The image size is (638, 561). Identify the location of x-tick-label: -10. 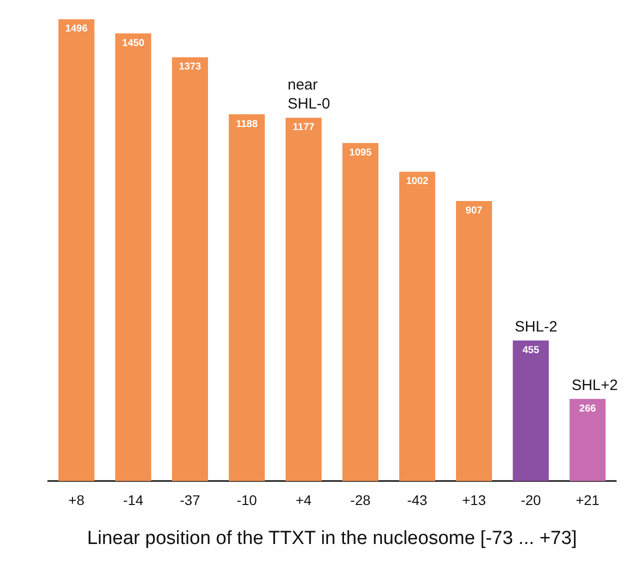
(247, 500).